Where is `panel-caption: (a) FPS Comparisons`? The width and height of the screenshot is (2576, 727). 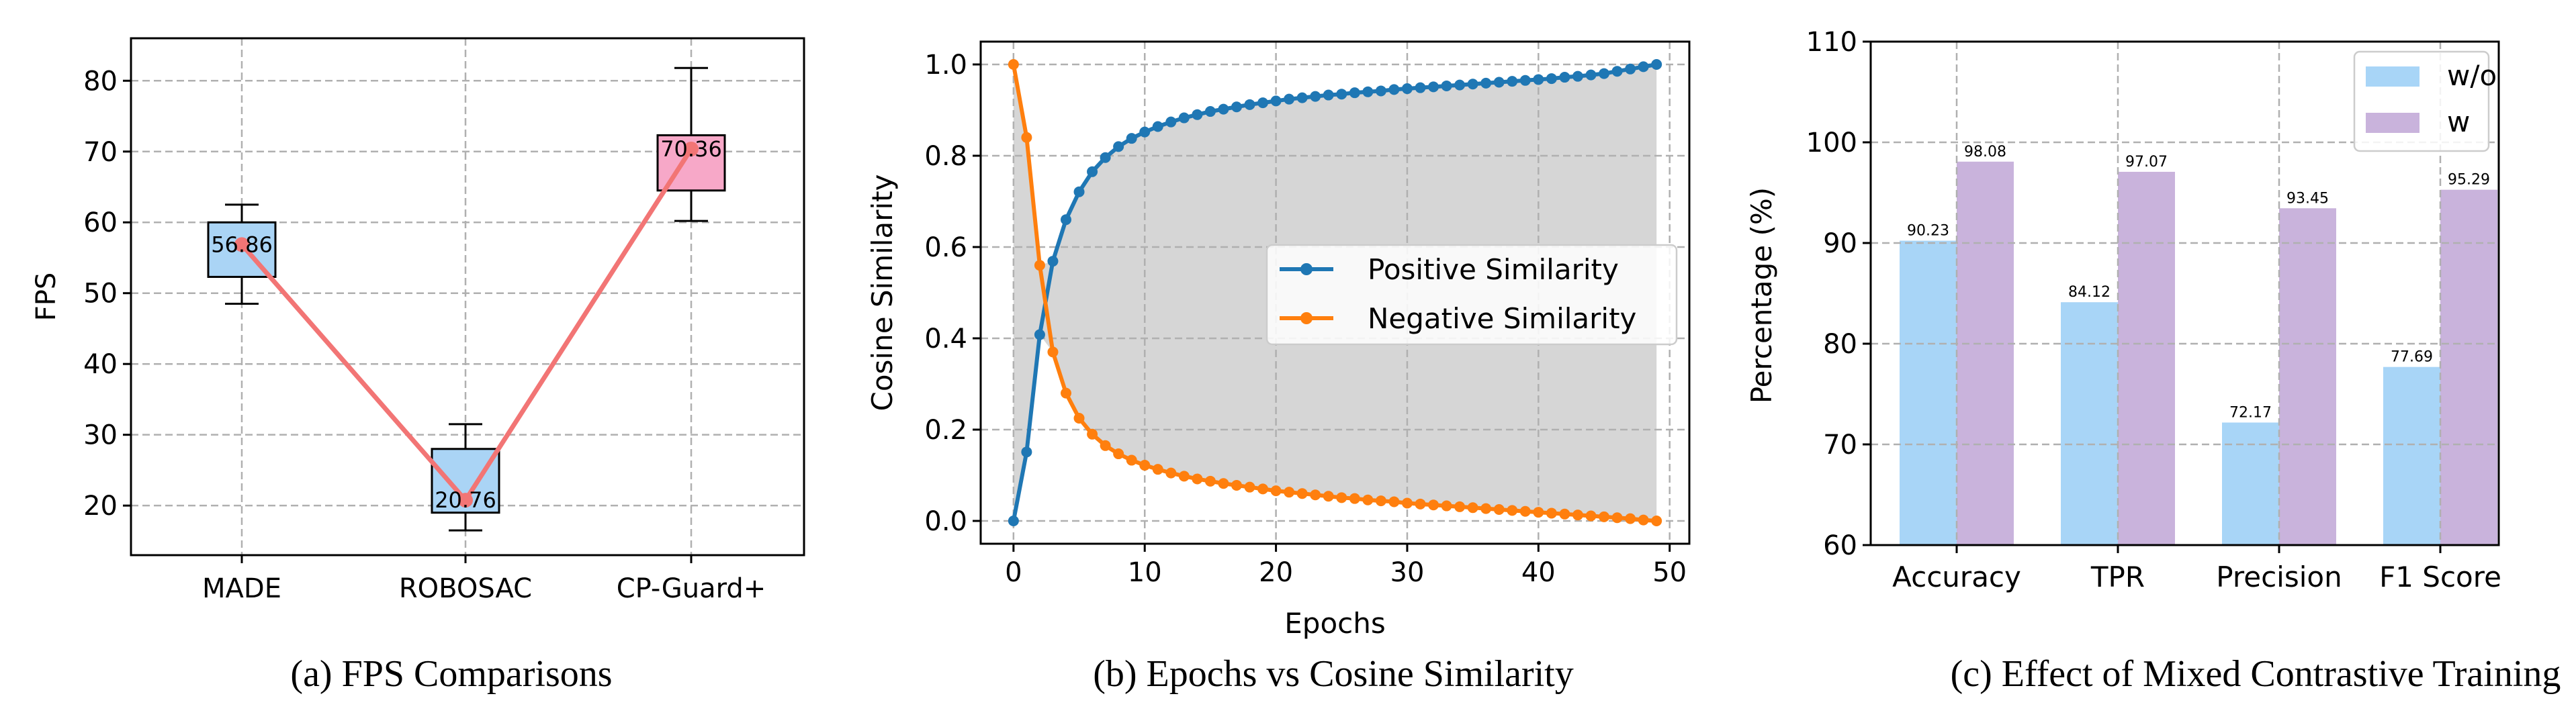 panel-caption: (a) FPS Comparisons is located at coordinates (451, 674).